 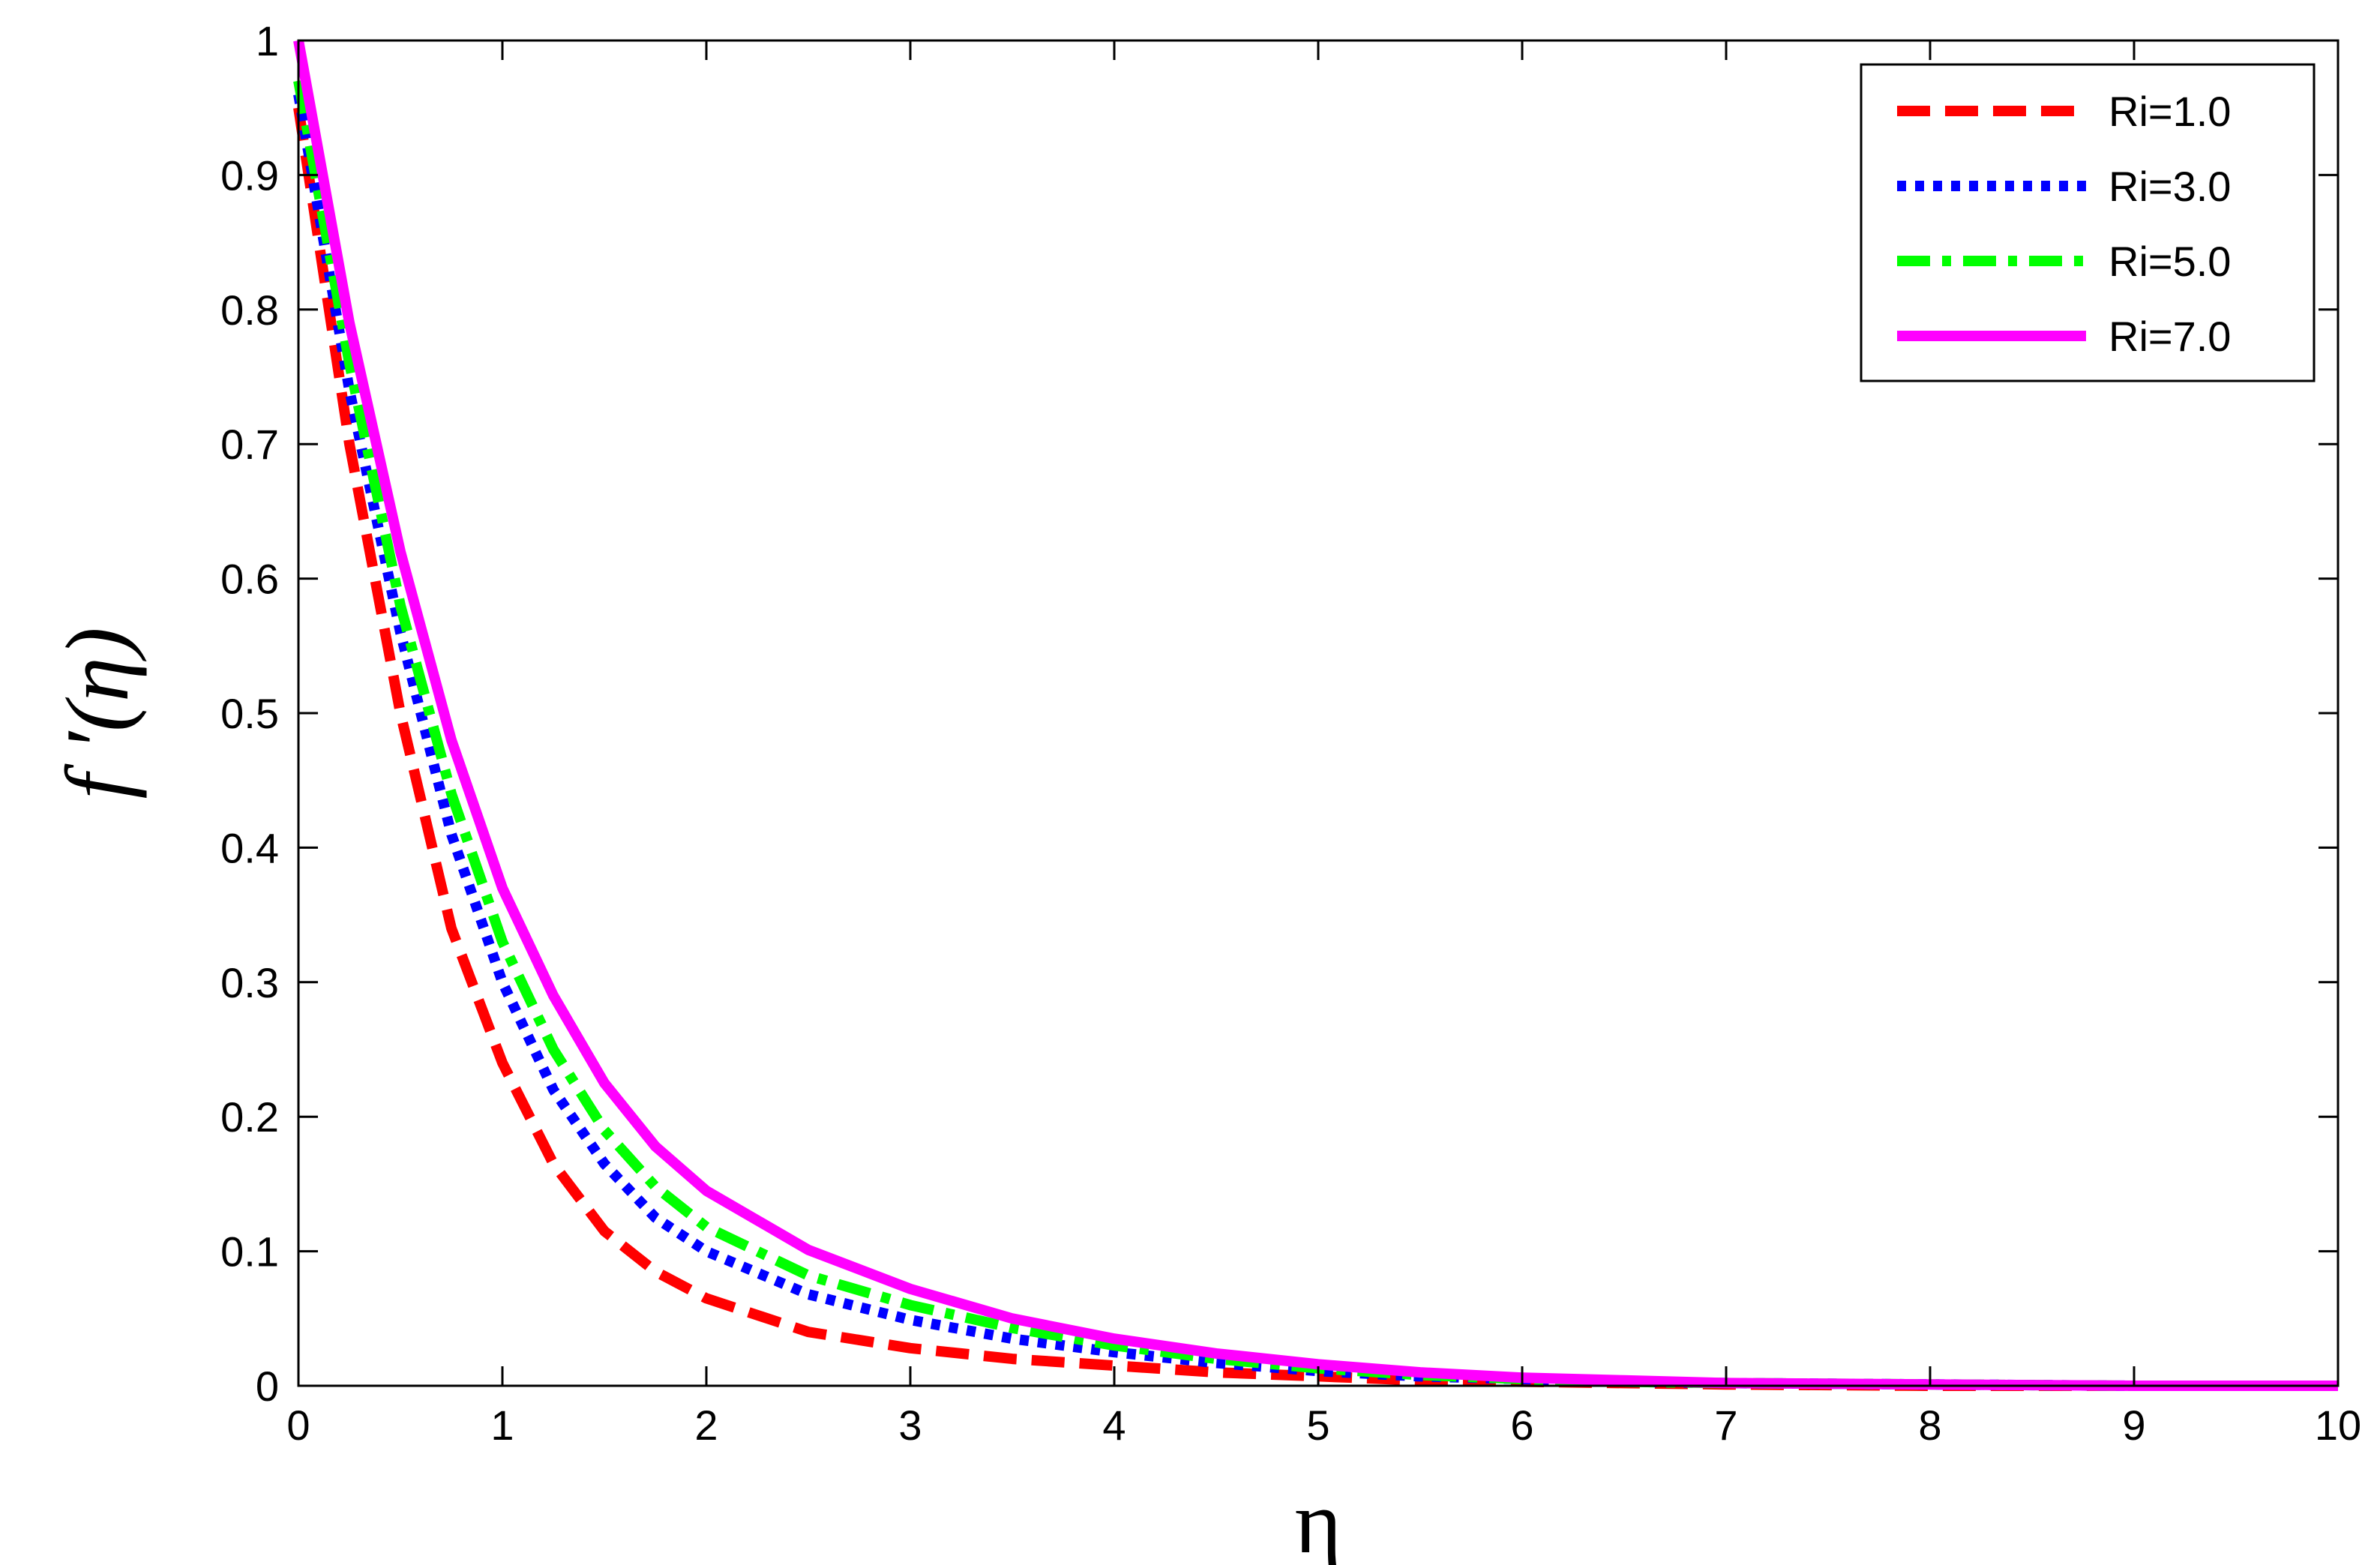 I want to click on legend-box, so click(x=2088, y=222).